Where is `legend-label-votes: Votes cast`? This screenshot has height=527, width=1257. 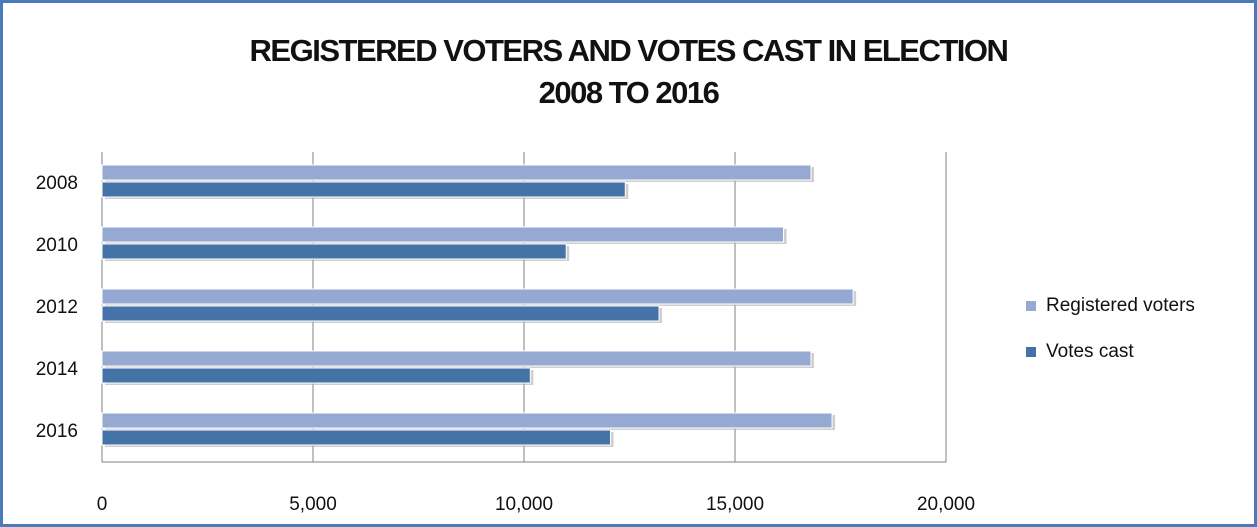
legend-label-votes: Votes cast is located at coordinates (1090, 351).